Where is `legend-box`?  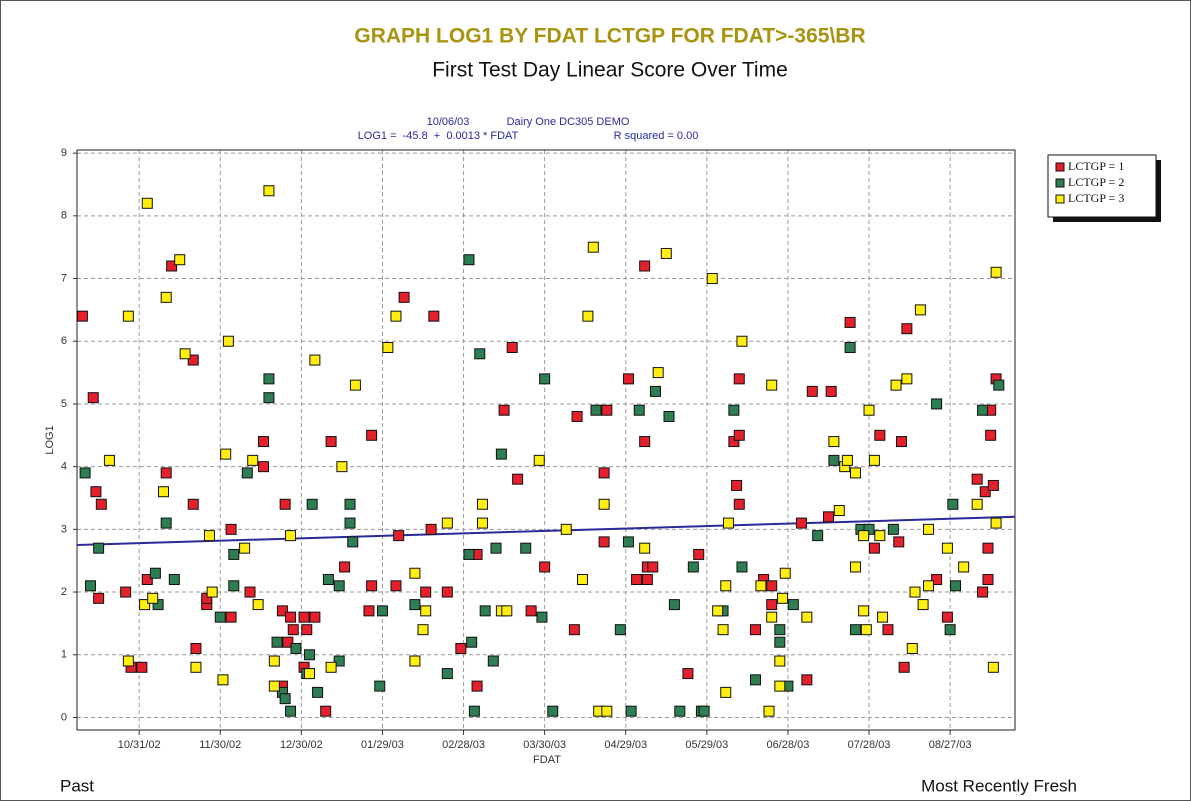
legend-box is located at coordinates (1102, 186).